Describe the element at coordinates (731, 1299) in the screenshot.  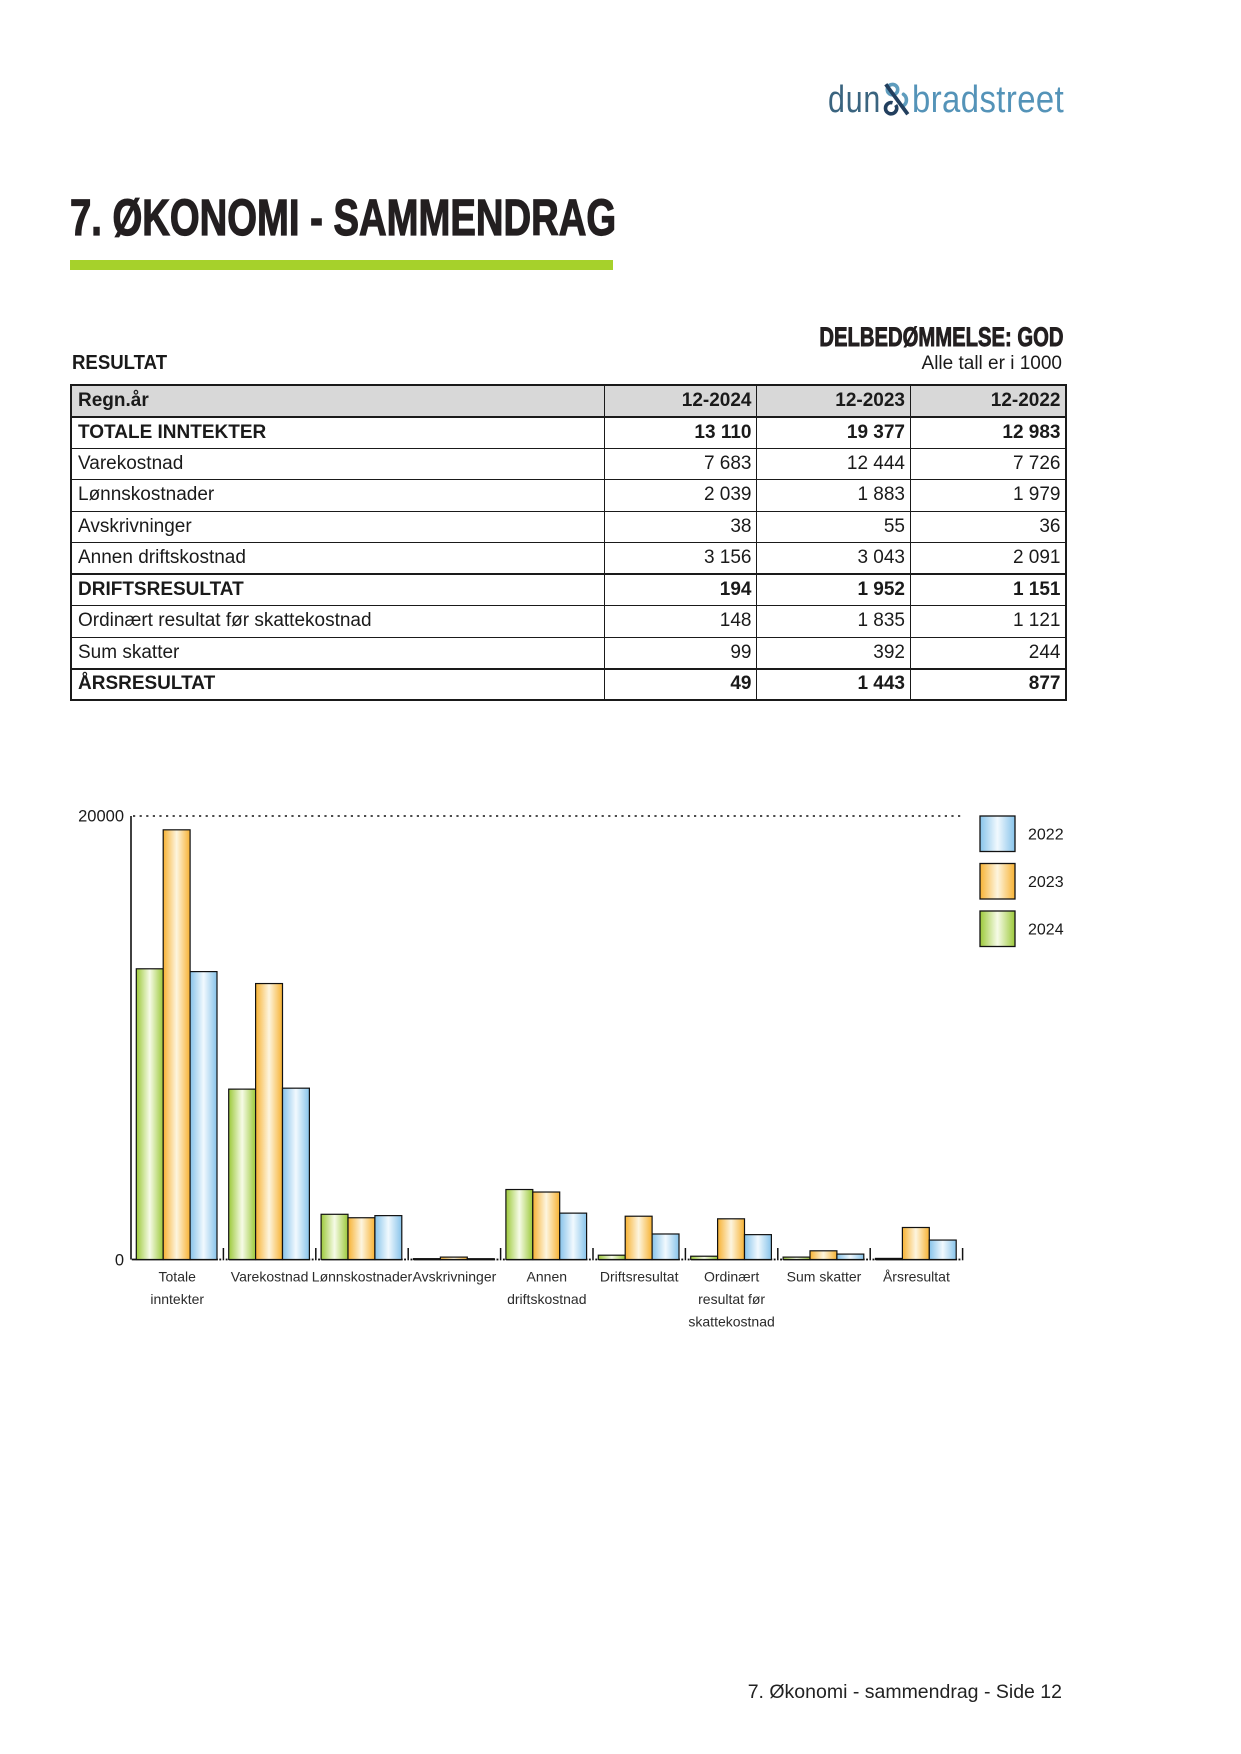
I see `svg-text: resultat før` at that location.